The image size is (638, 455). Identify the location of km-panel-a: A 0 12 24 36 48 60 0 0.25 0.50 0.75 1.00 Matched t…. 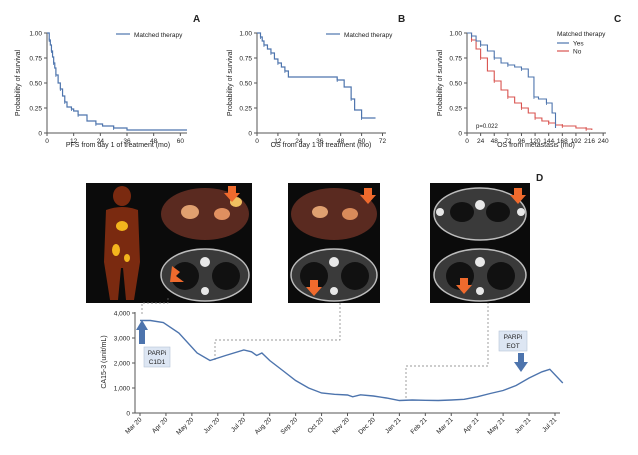
(107, 81).